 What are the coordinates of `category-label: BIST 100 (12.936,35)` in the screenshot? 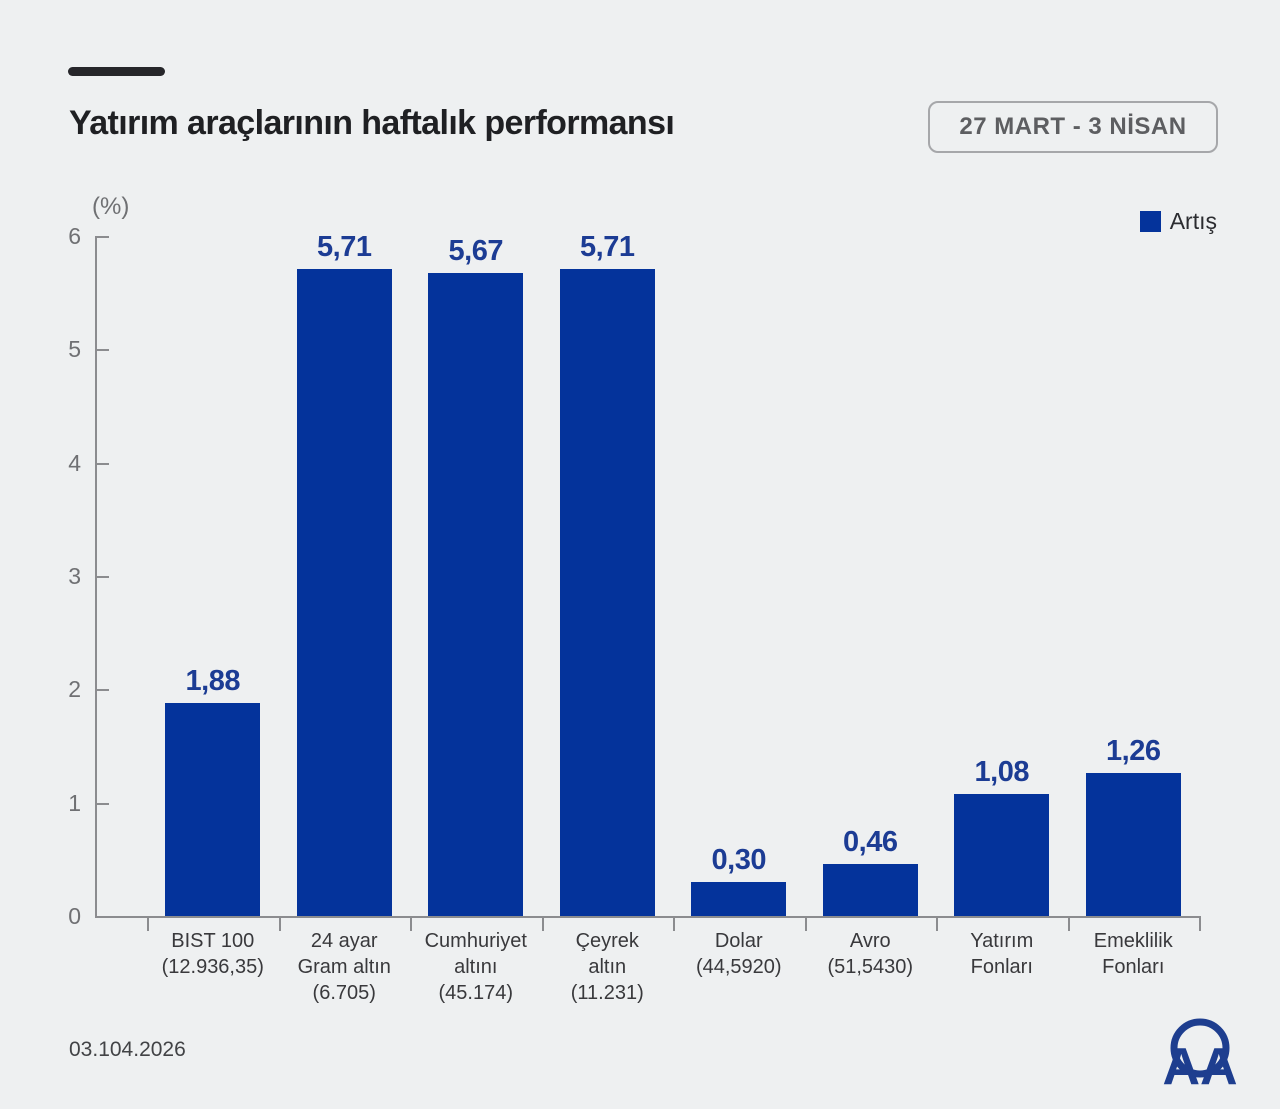 It's located at (212, 954).